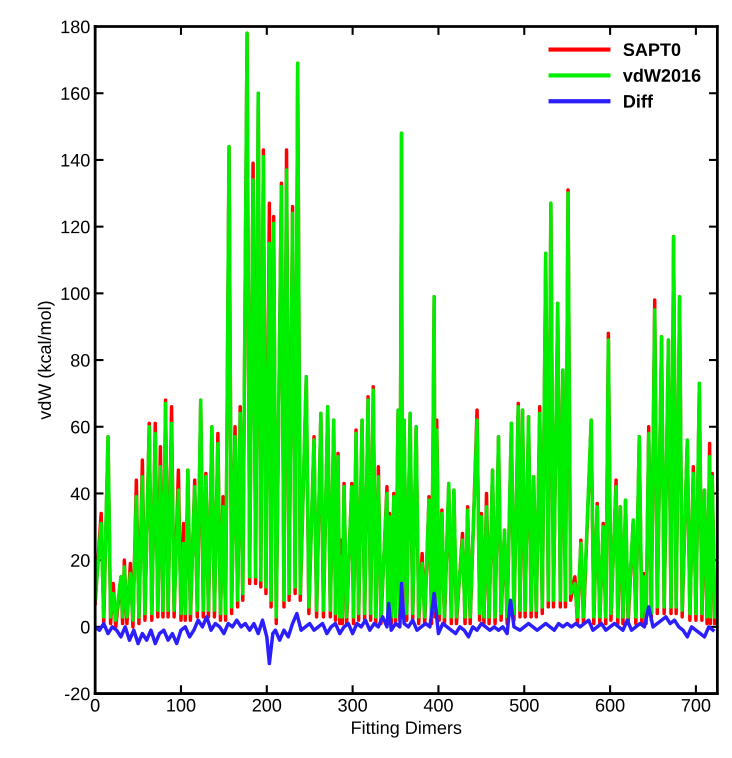 Image resolution: width=732 pixels, height=758 pixels. I want to click on y-tick-label: 180, so click(76, 27).